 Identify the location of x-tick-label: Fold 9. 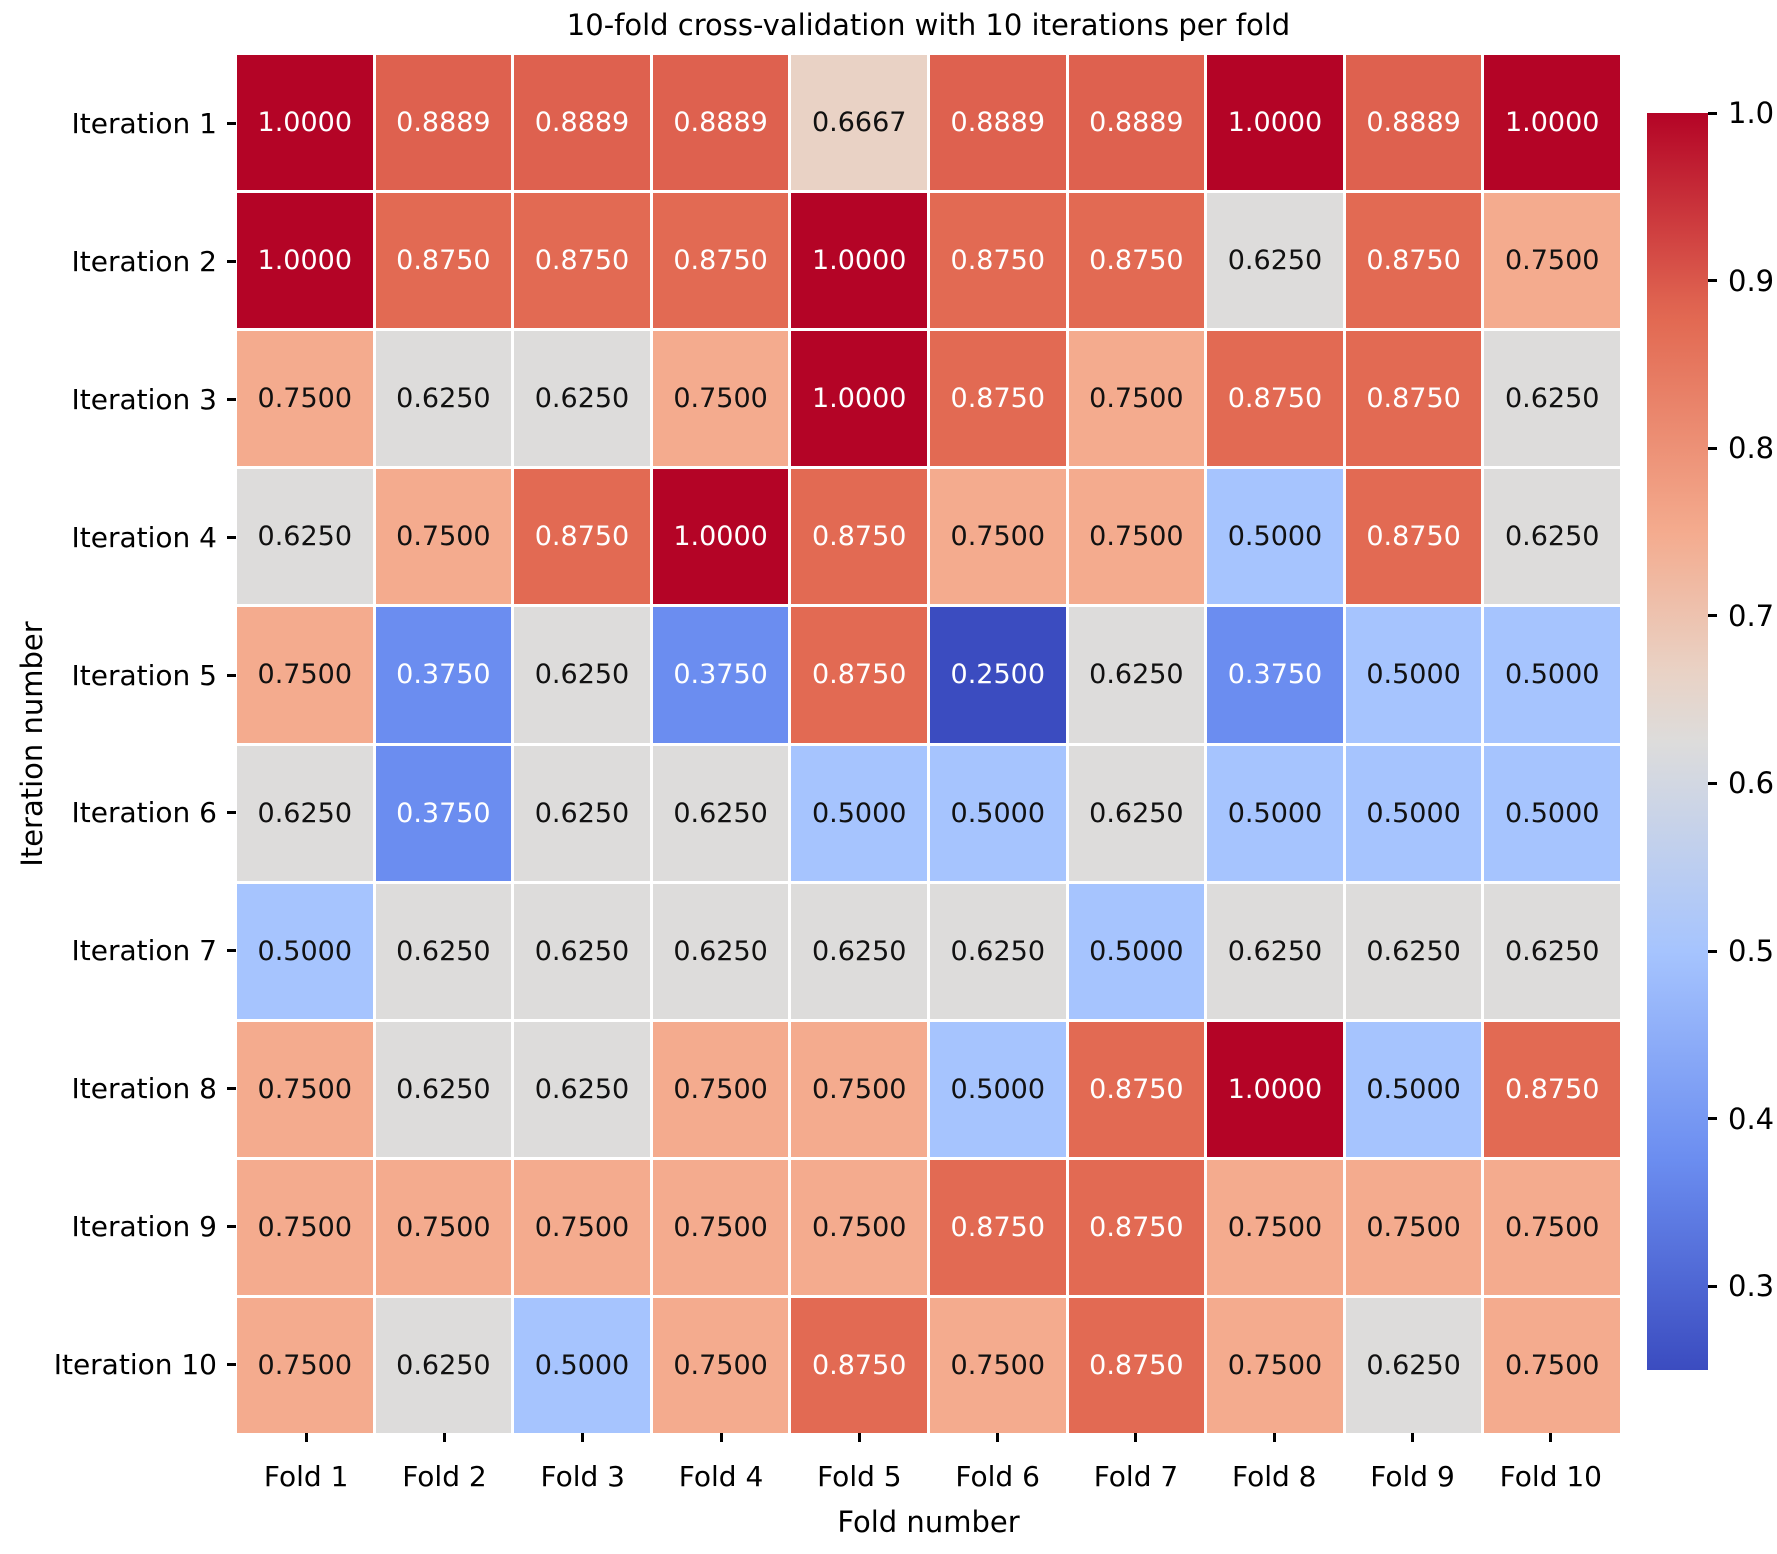
(1412, 1464).